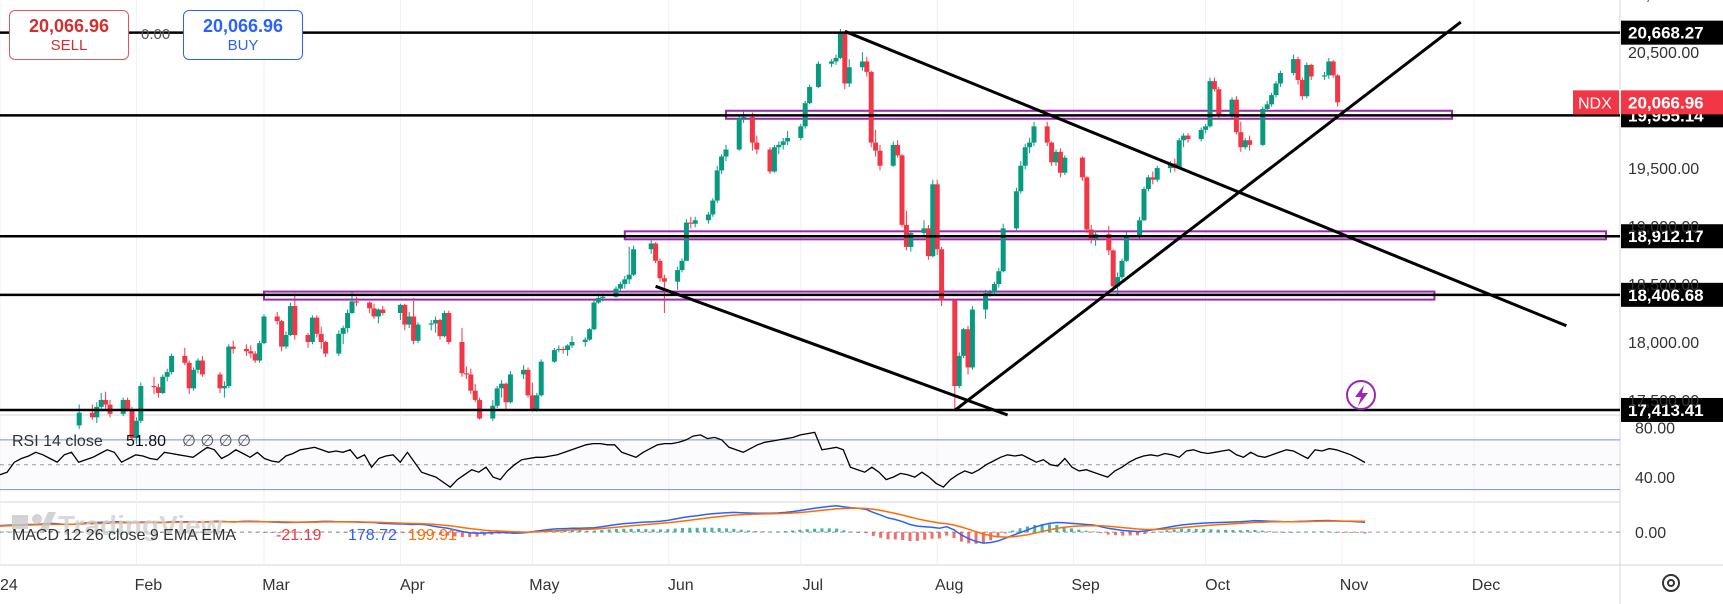  Describe the element at coordinates (69, 35) in the screenshot. I see `sell-button: 20,066.96 SELL` at that location.